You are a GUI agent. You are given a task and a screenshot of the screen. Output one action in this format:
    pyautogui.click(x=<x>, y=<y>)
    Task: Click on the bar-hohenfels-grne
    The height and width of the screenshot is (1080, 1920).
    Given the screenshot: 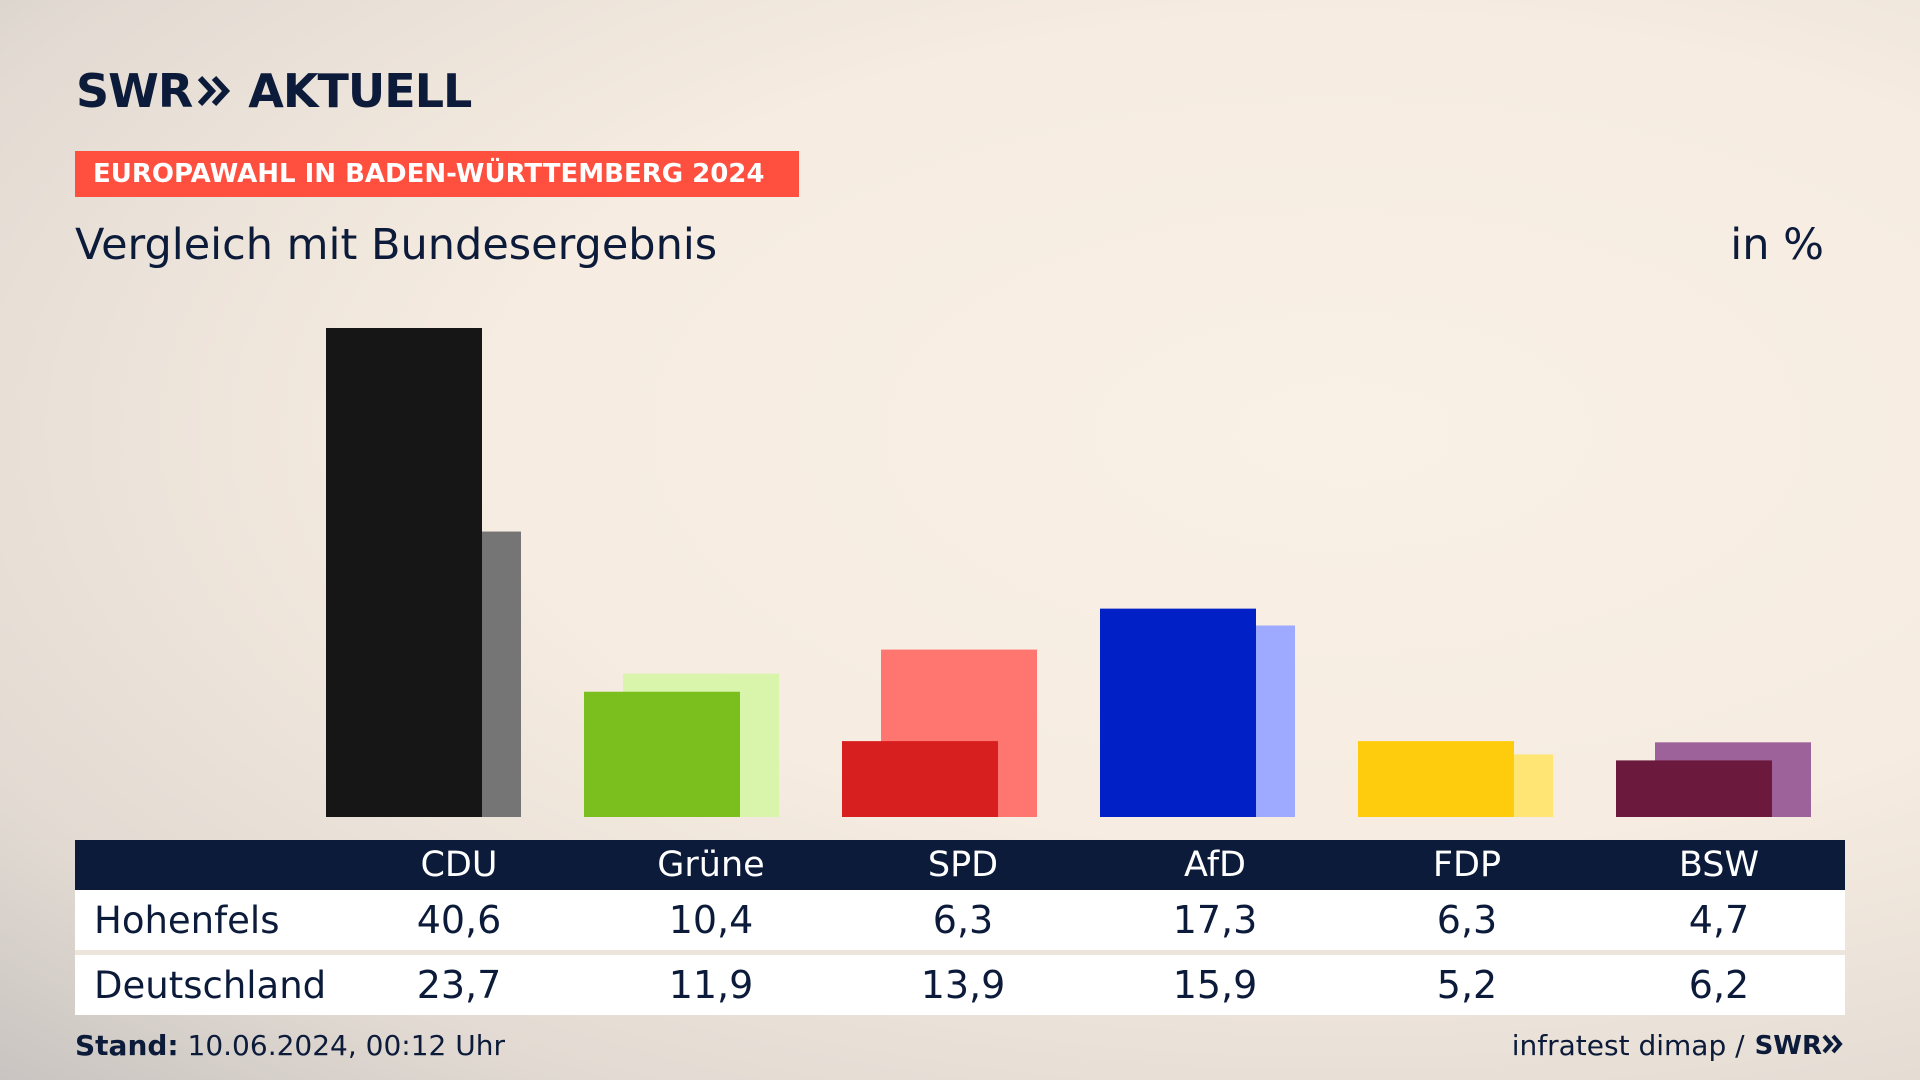 What is the action you would take?
    pyautogui.click(x=662, y=754)
    